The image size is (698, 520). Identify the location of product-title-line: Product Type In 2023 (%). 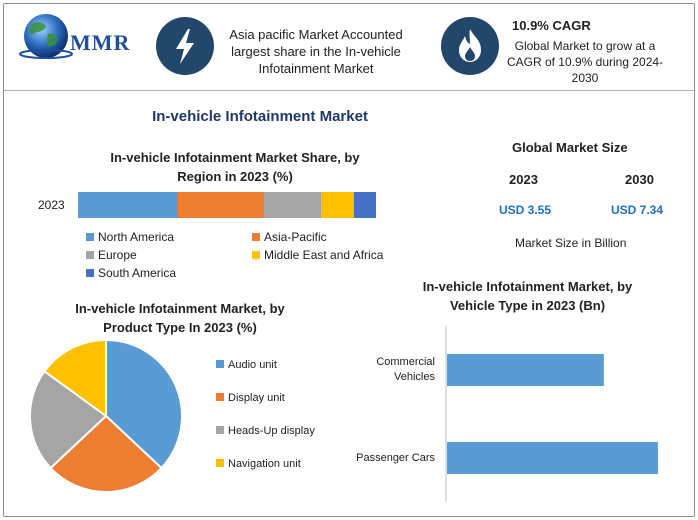
(180, 327).